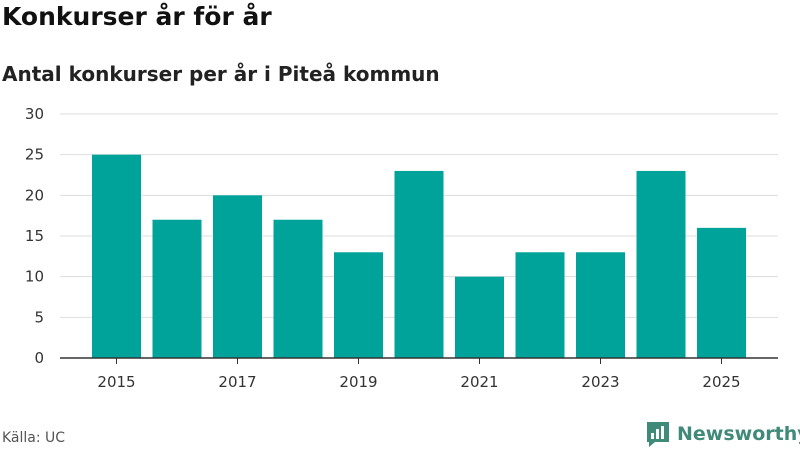  Describe the element at coordinates (34, 195) in the screenshot. I see `y-tick-label: 20` at that location.